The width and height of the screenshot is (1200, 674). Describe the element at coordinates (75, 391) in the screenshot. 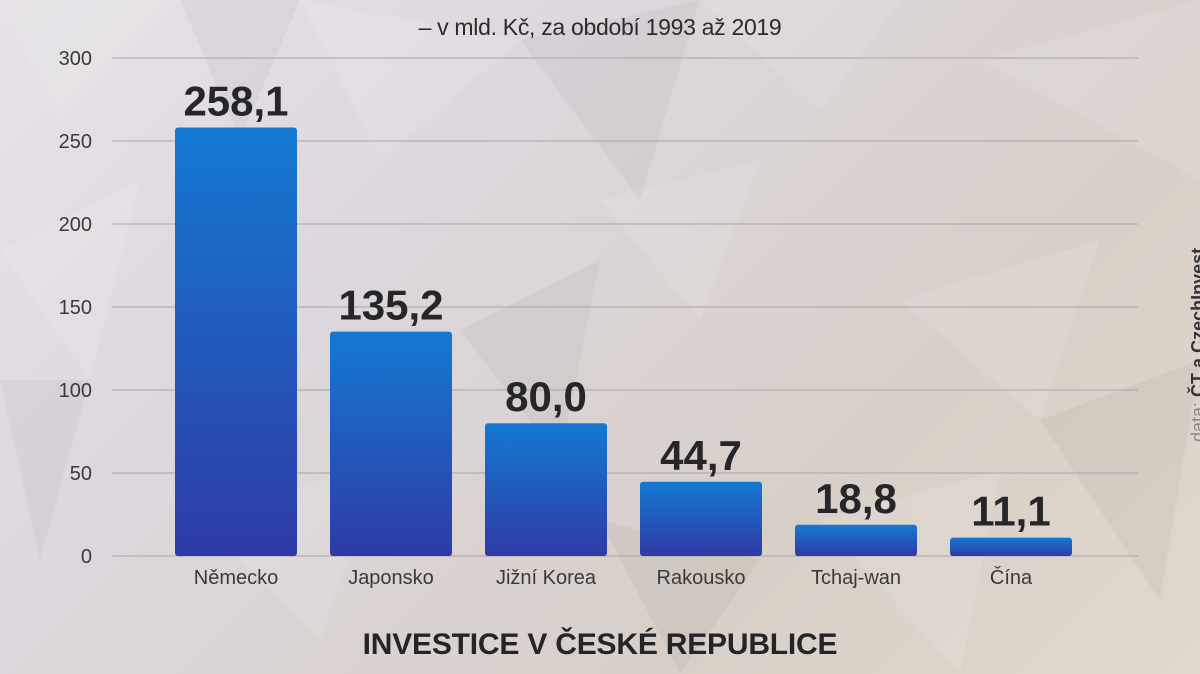

I see `y-tick-label: 100` at that location.